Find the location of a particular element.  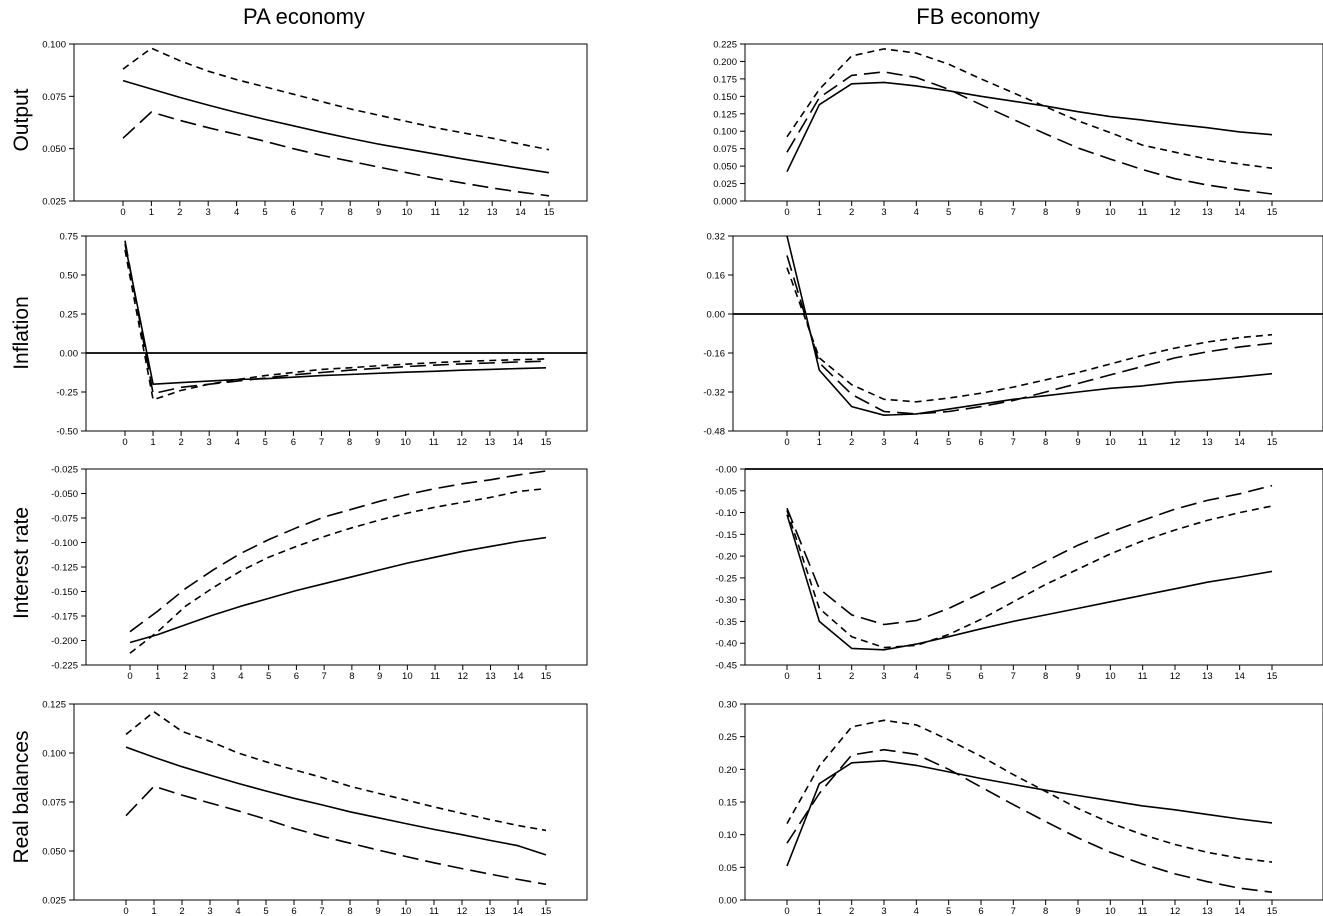

fb-output-long-dash-line is located at coordinates (1029, 133).